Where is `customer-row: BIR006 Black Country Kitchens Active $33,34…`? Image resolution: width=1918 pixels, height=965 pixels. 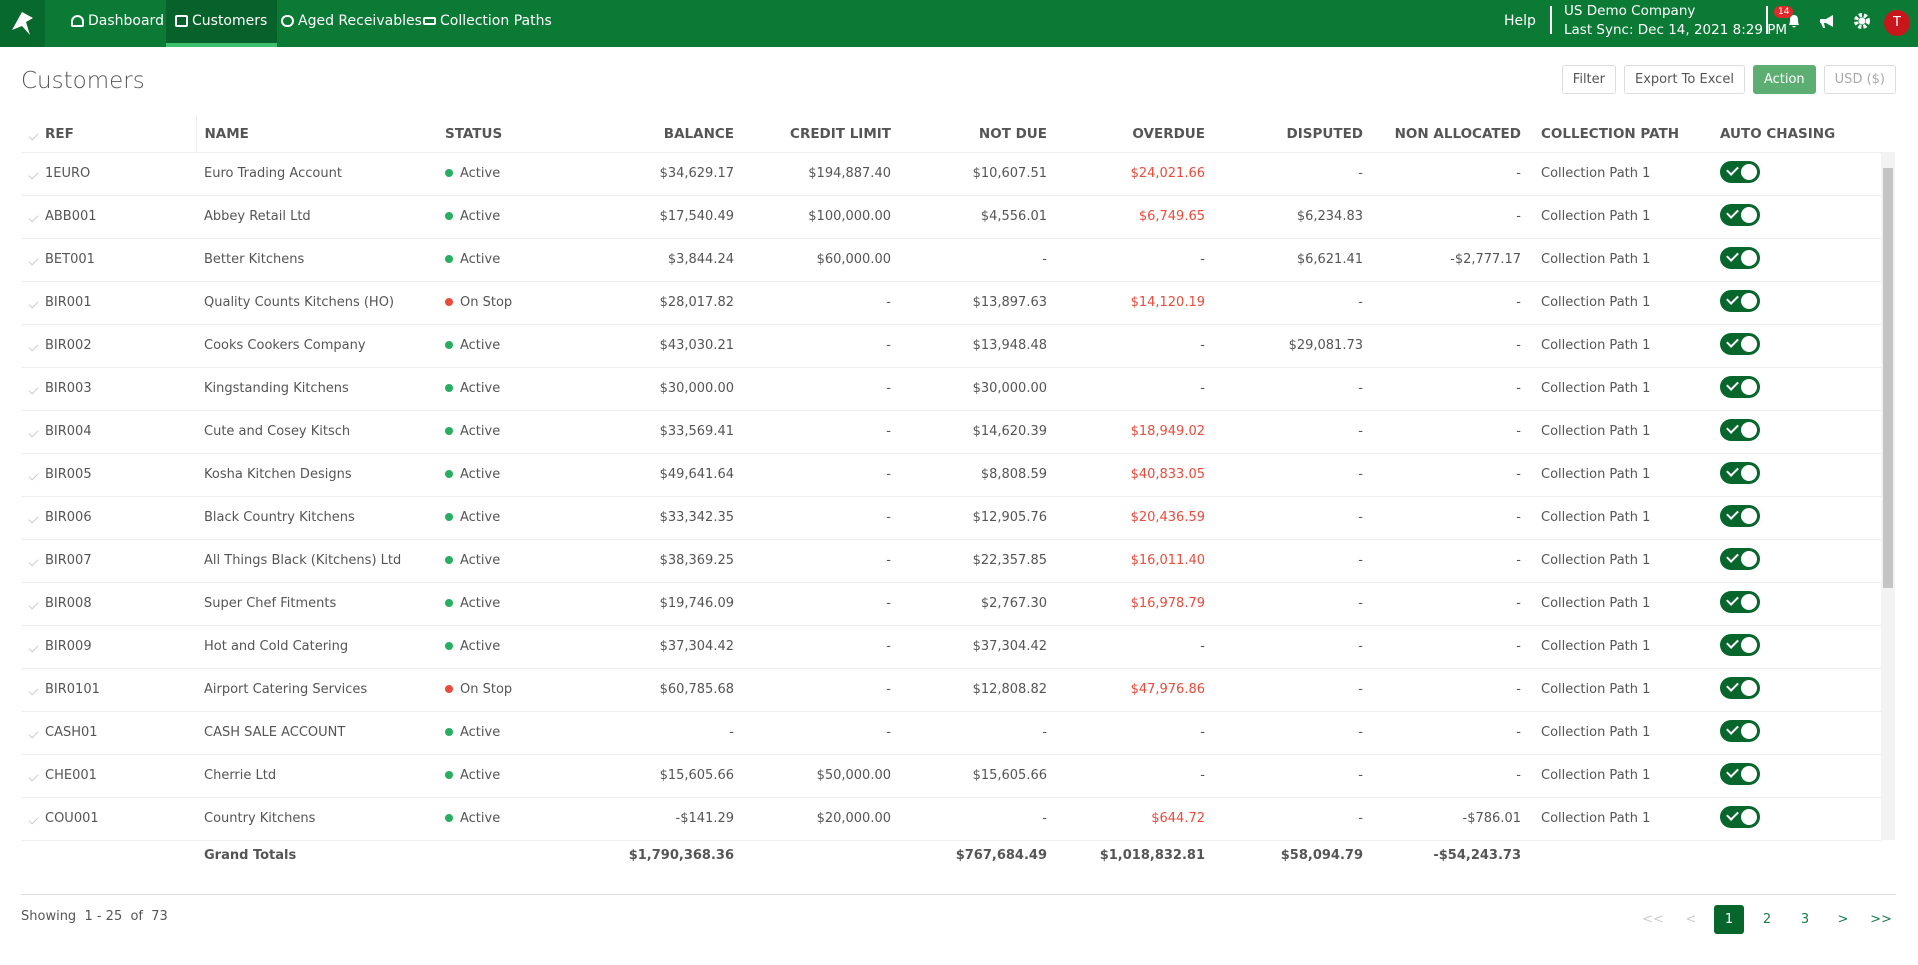
customer-row: BIR006 Black Country Kitchens Active $33,34… is located at coordinates (951, 518).